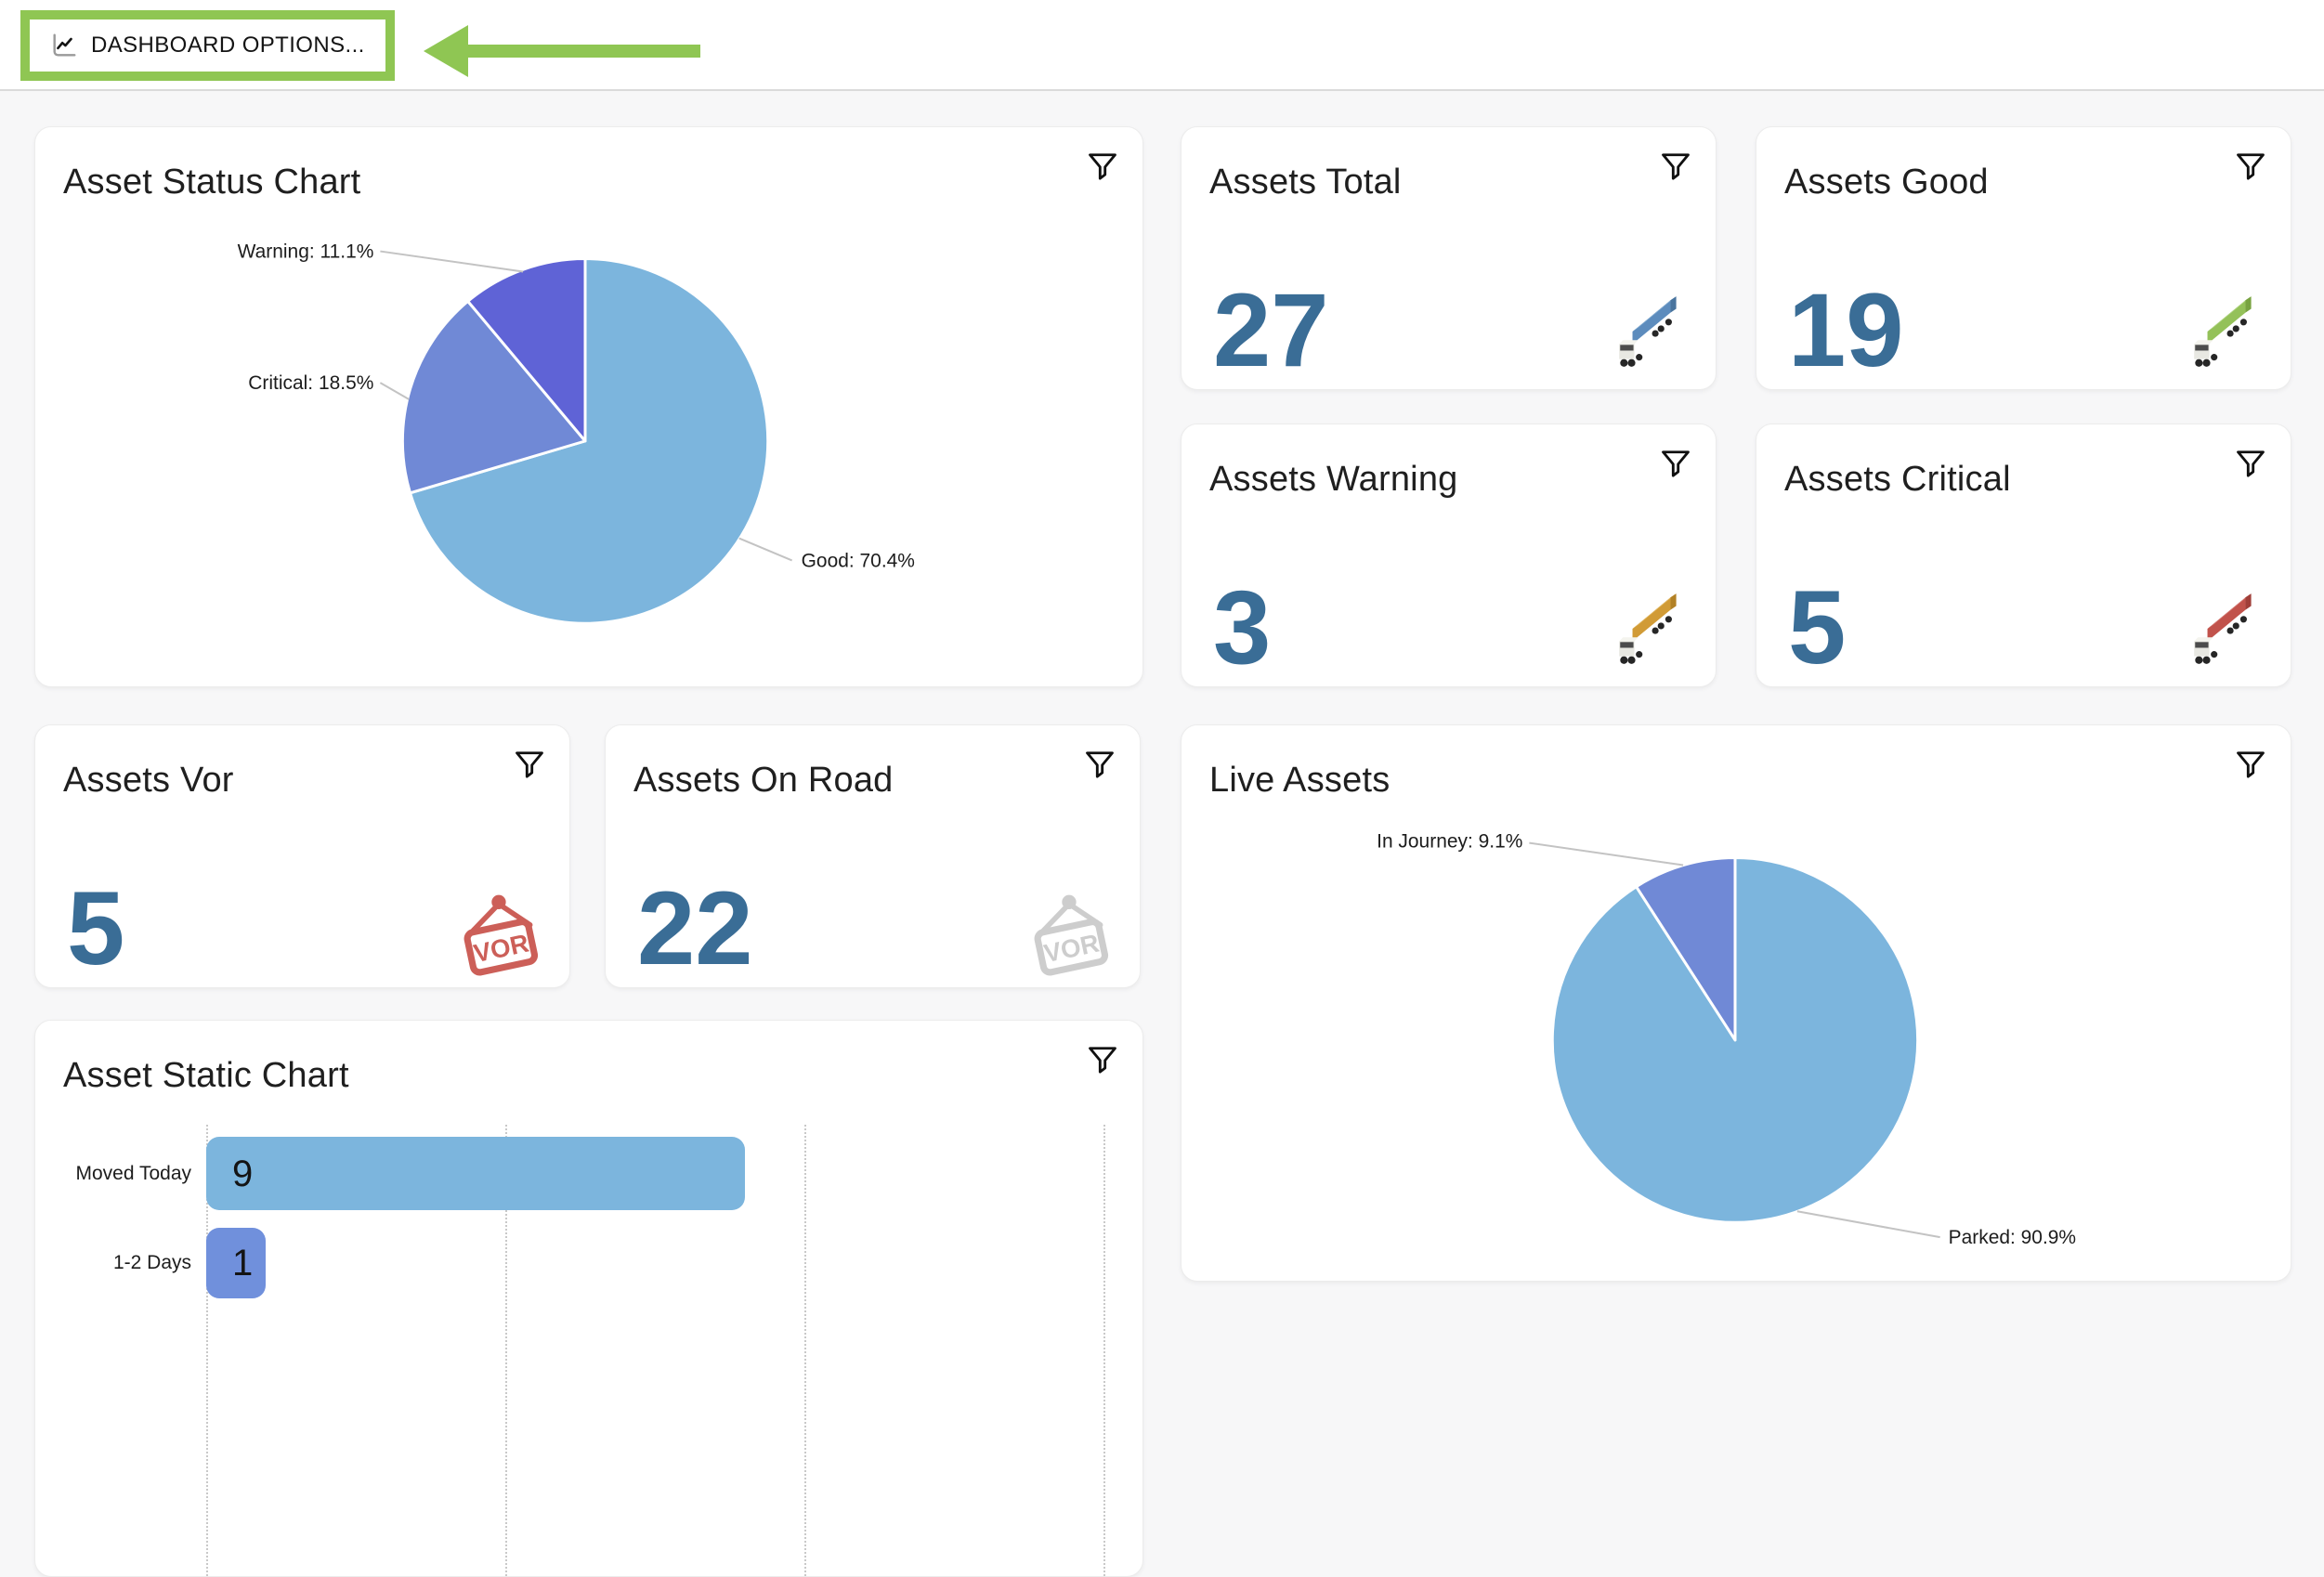  I want to click on vor-sign-icon-red: VOR, so click(501, 935).